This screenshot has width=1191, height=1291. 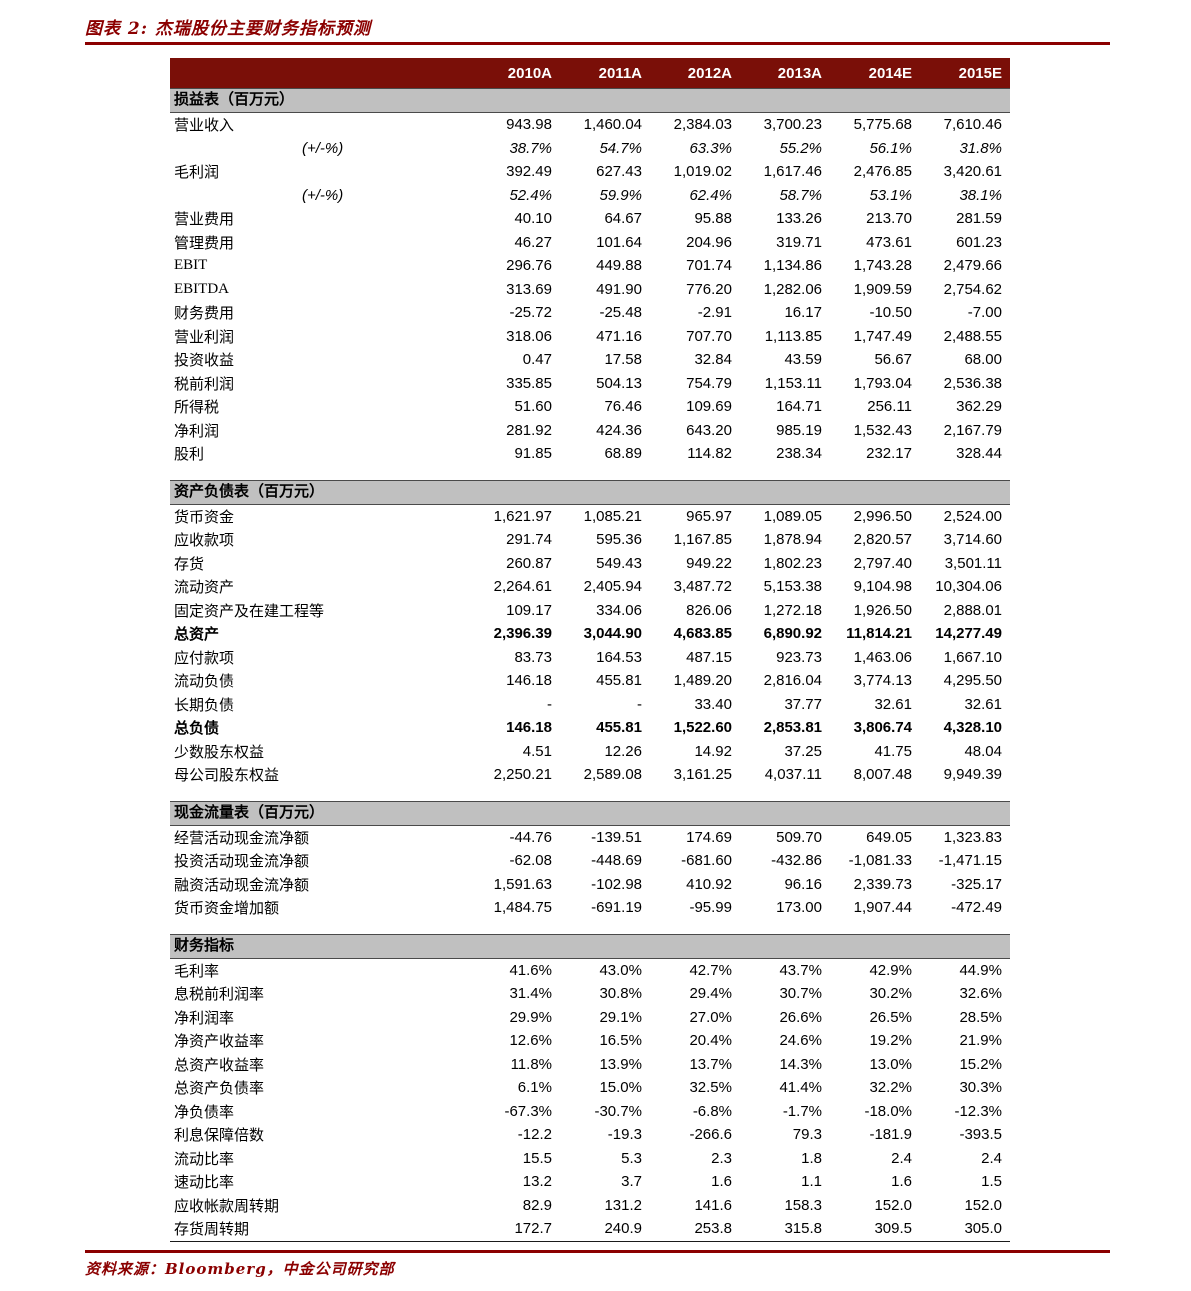 What do you see at coordinates (227, 1206) in the screenshot?
I see `row-label: 应收帐款周转期` at bounding box center [227, 1206].